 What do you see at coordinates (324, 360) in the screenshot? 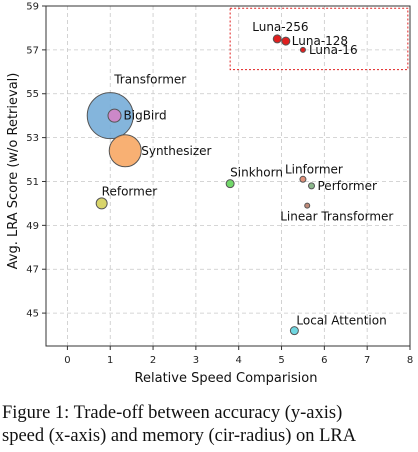
I see `x-tick-label: 6` at bounding box center [324, 360].